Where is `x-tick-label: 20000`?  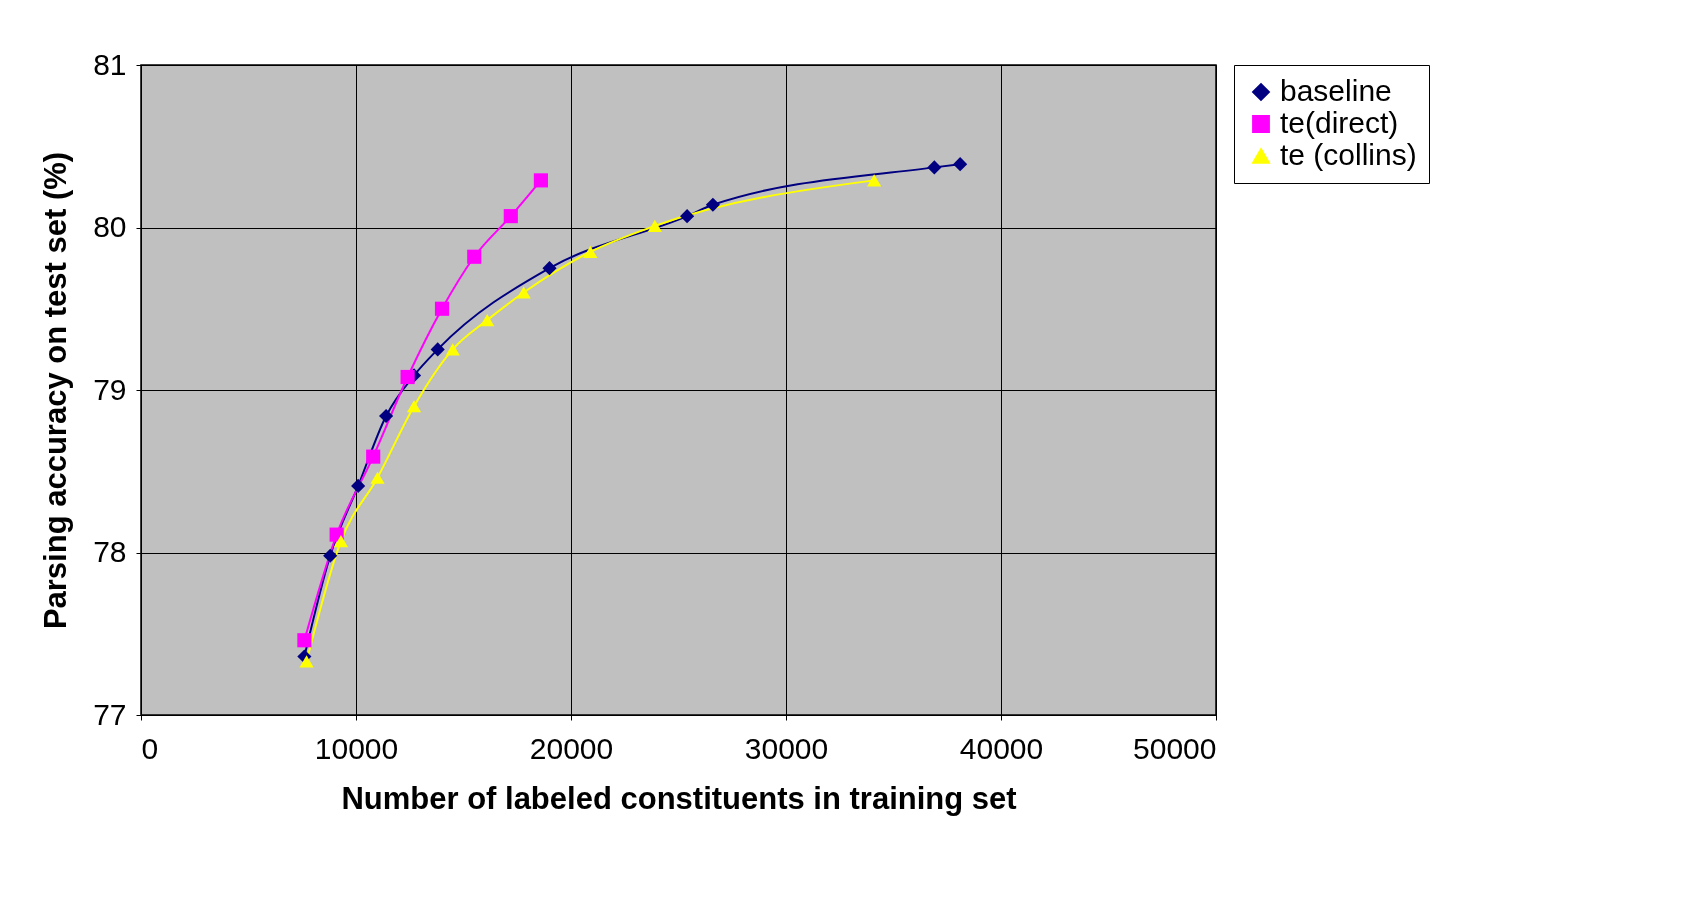 x-tick-label: 20000 is located at coordinates (571, 748).